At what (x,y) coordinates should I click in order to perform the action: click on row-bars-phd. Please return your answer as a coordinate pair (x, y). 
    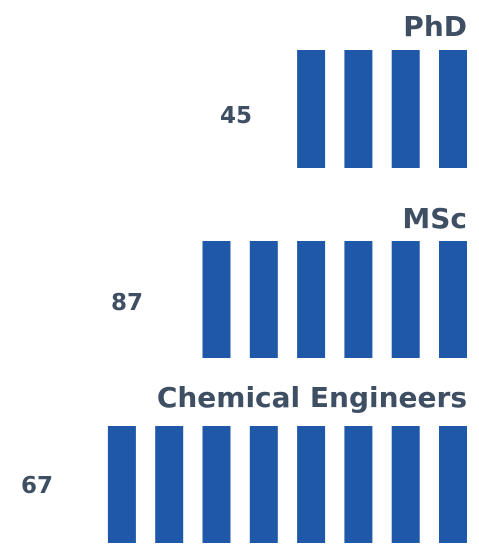
    Looking at the image, I should click on (382, 109).